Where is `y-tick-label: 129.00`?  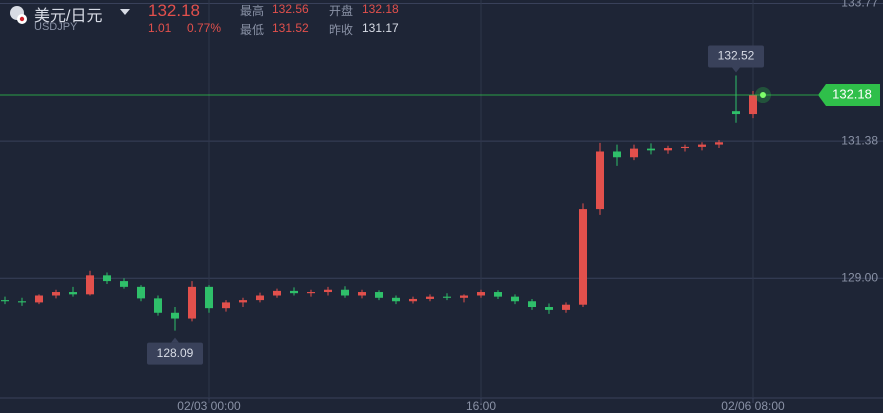 y-tick-label: 129.00 is located at coordinates (859, 277).